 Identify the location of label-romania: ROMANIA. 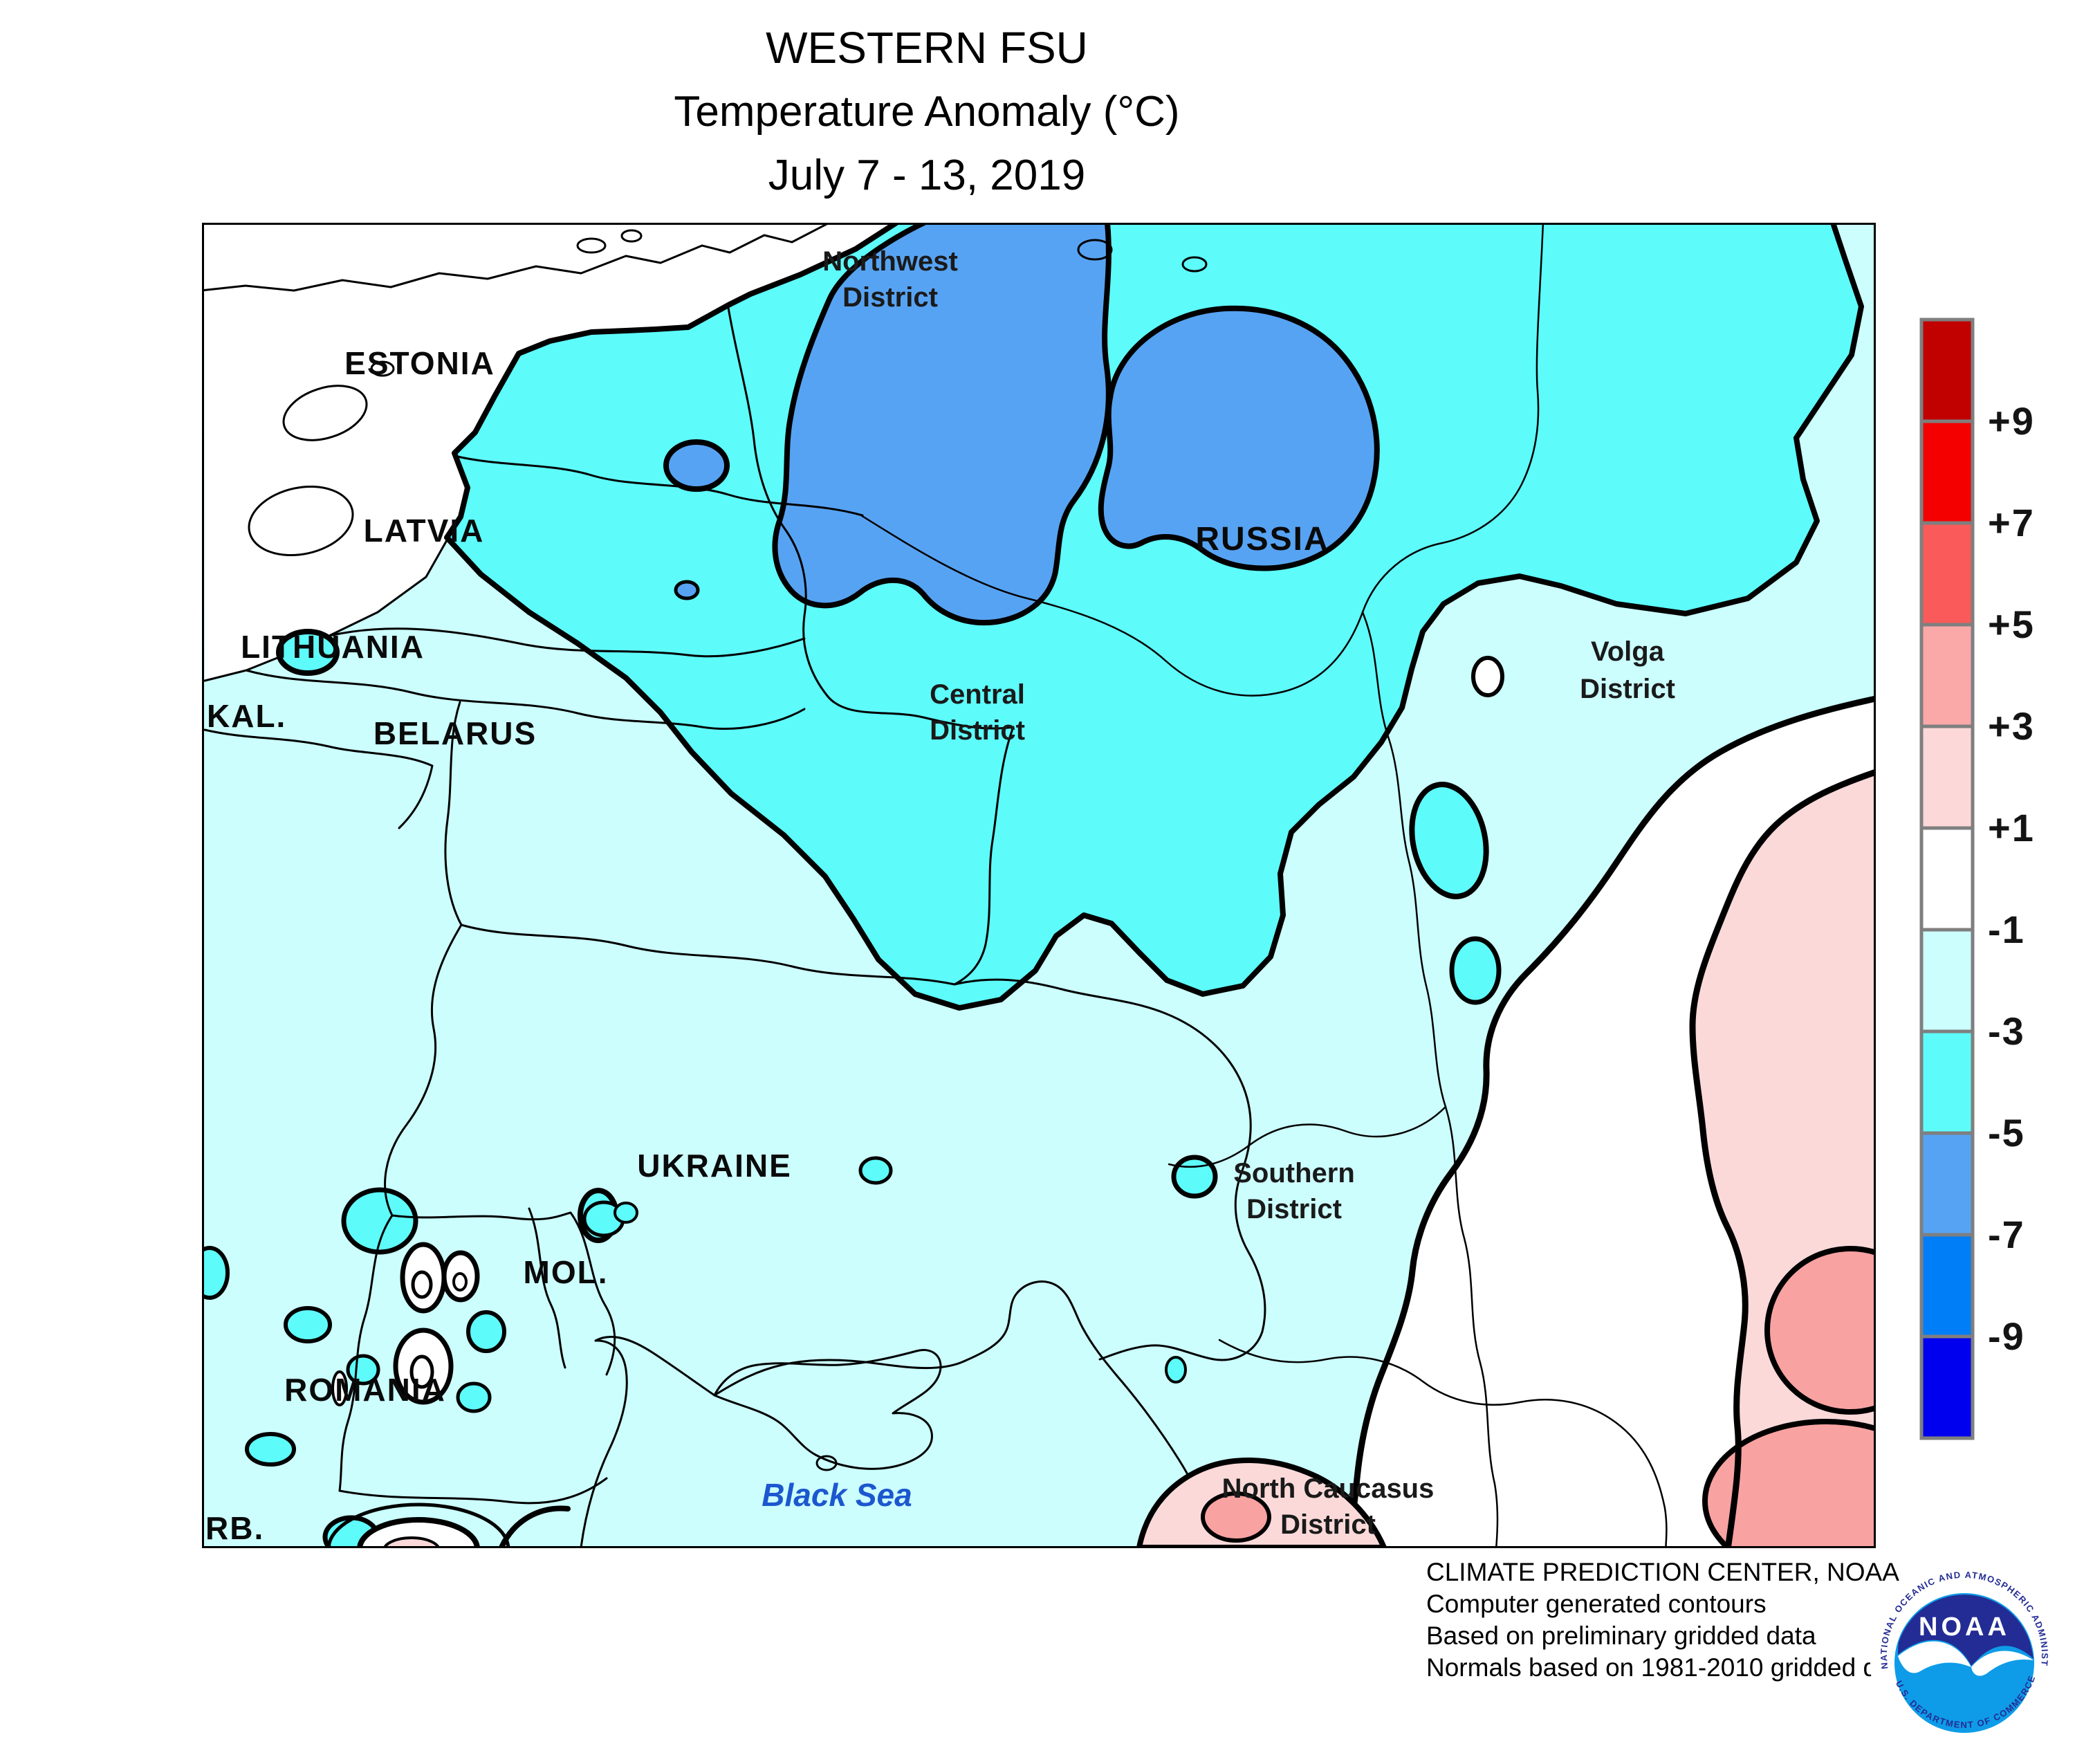
(365, 1390).